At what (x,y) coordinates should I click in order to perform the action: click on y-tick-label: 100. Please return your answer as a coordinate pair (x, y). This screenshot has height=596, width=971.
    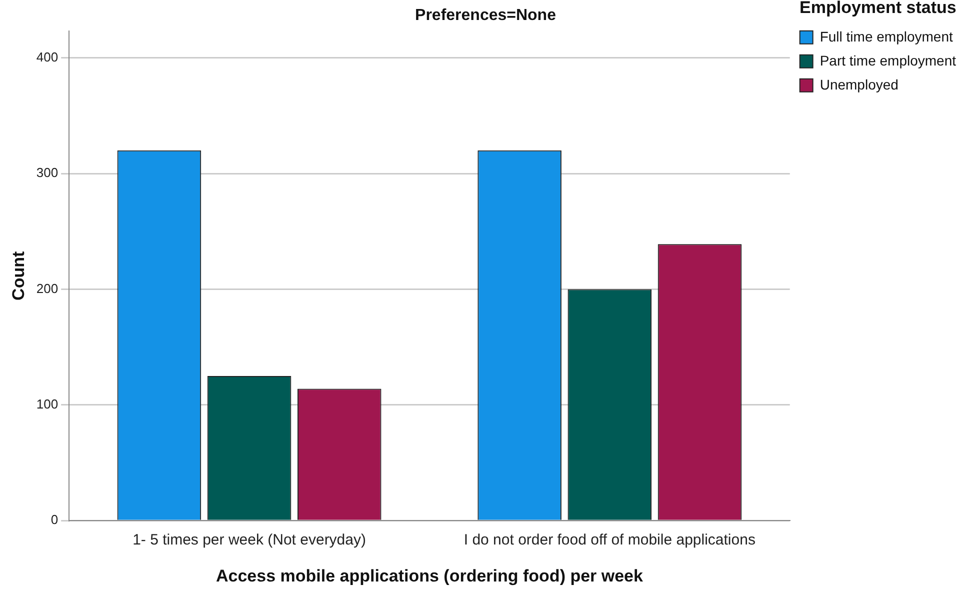
    Looking at the image, I should click on (47, 404).